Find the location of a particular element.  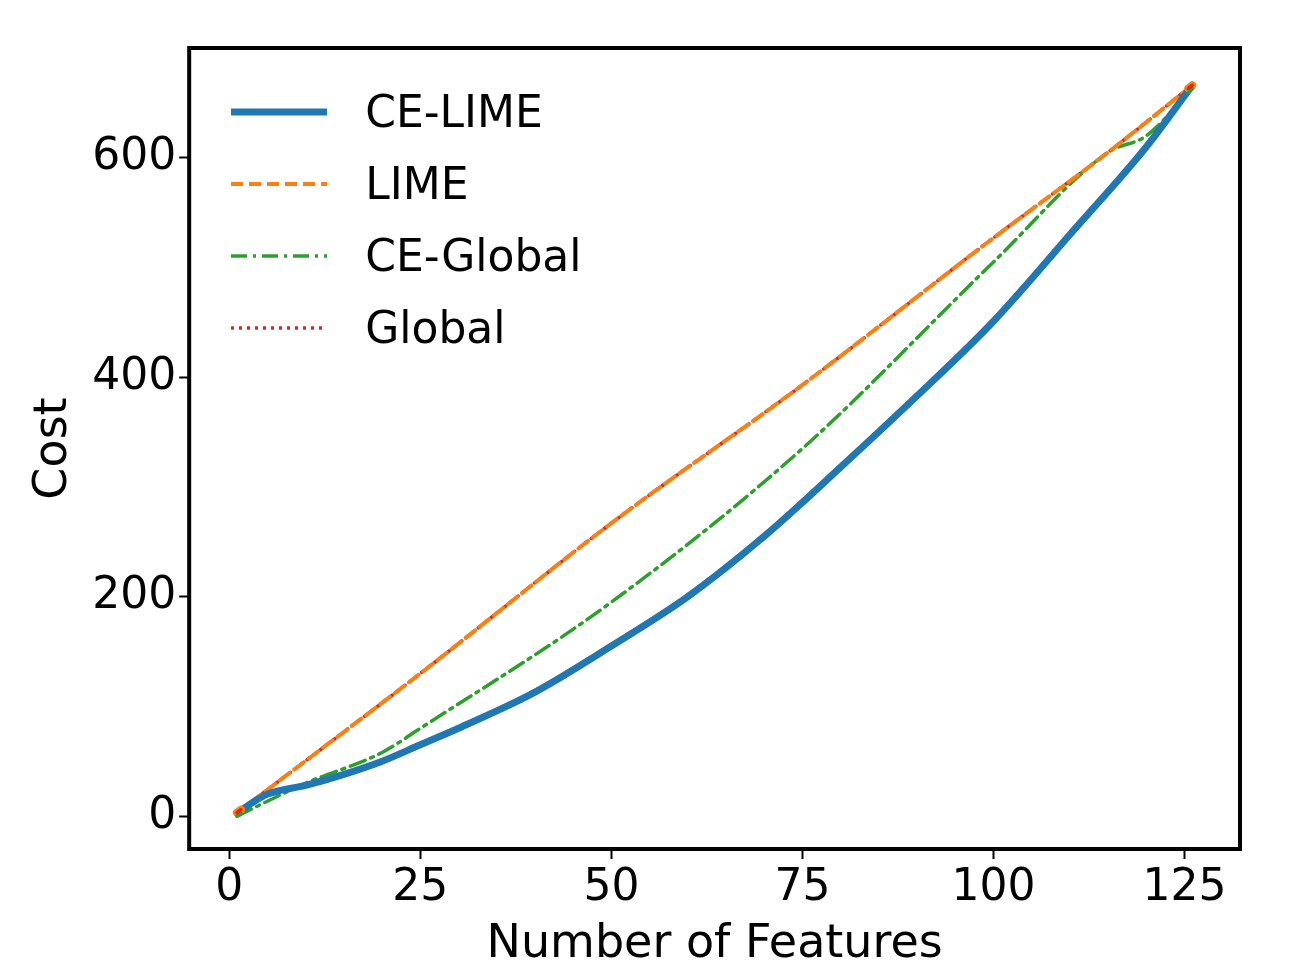

legend-label: CE-Global is located at coordinates (473, 256).